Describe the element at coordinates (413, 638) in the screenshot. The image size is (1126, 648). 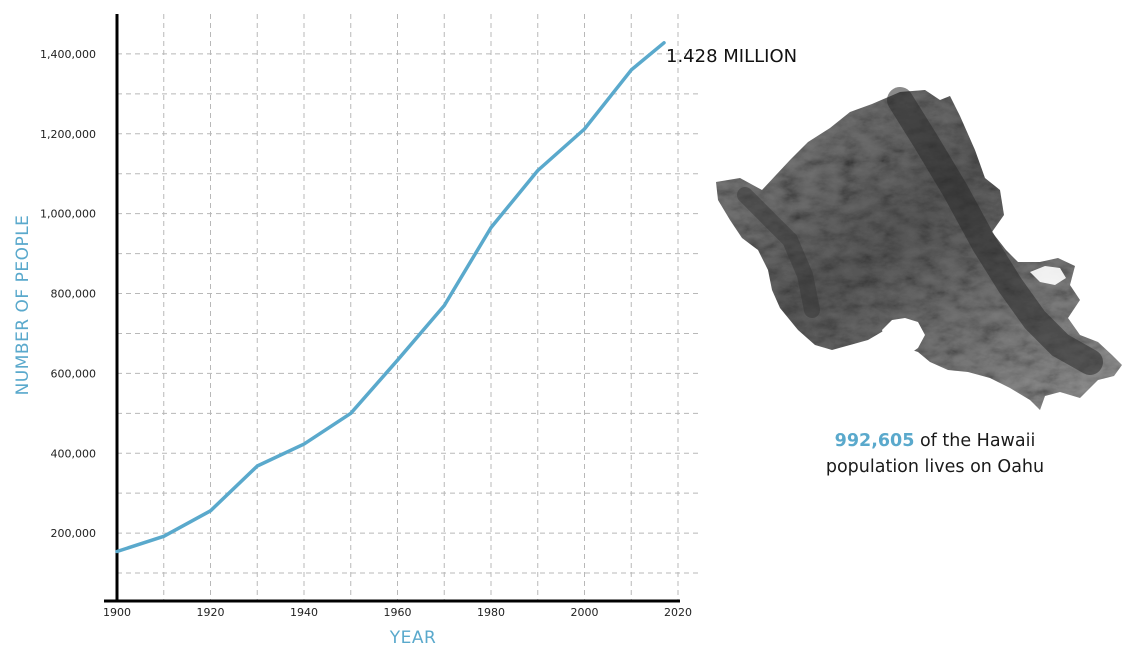
I see `x-axis-title: YEAR` at that location.